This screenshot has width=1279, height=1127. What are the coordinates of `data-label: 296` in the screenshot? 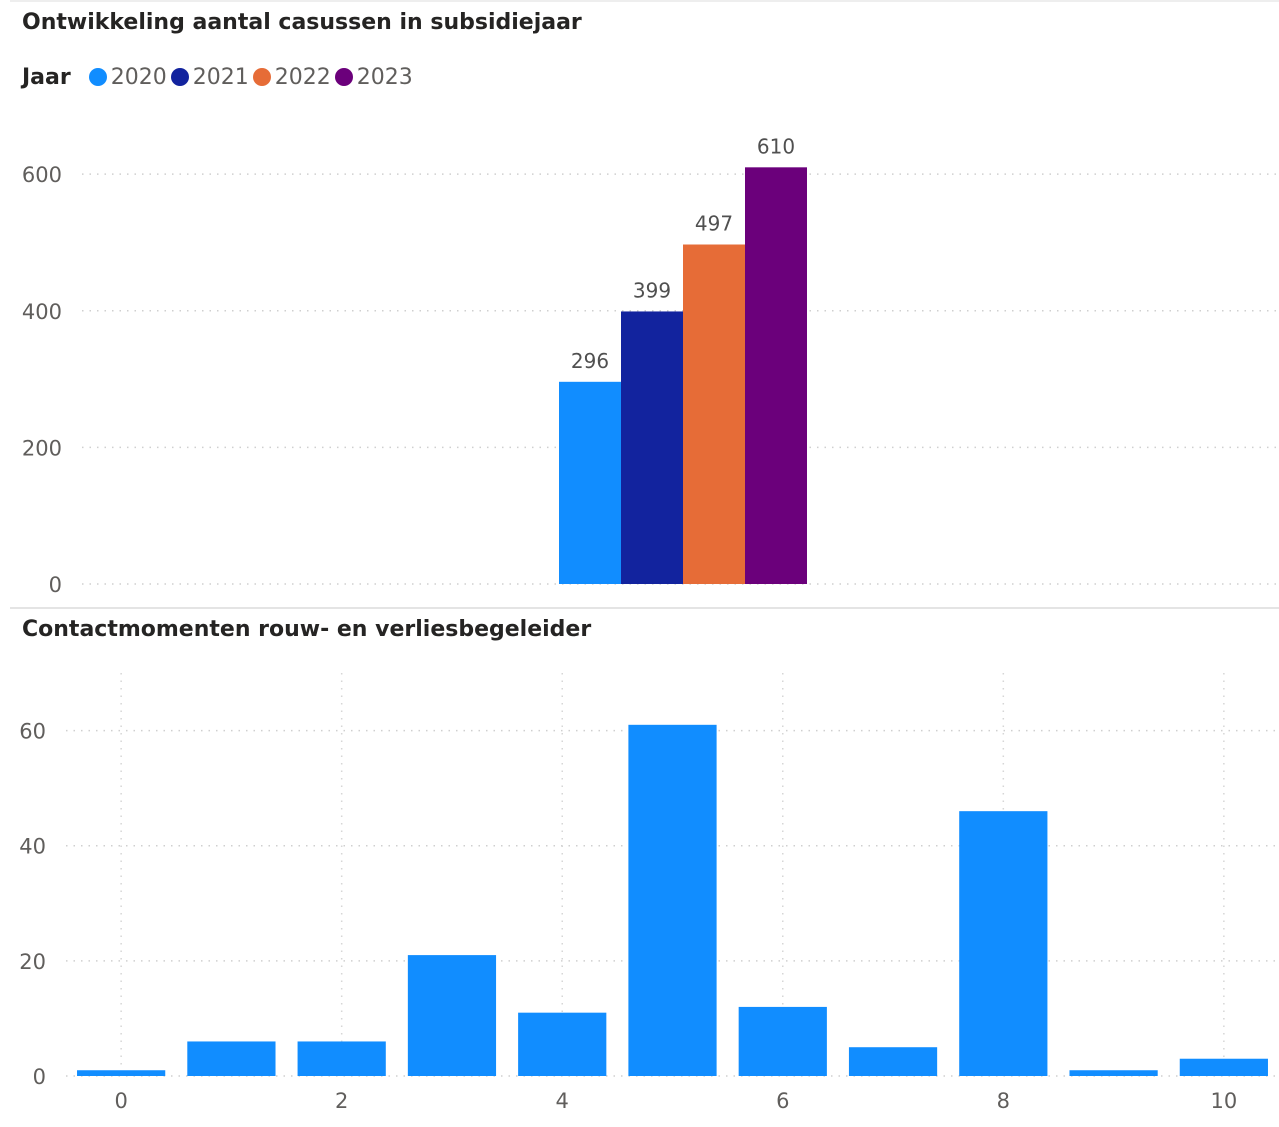 It's located at (590, 361).